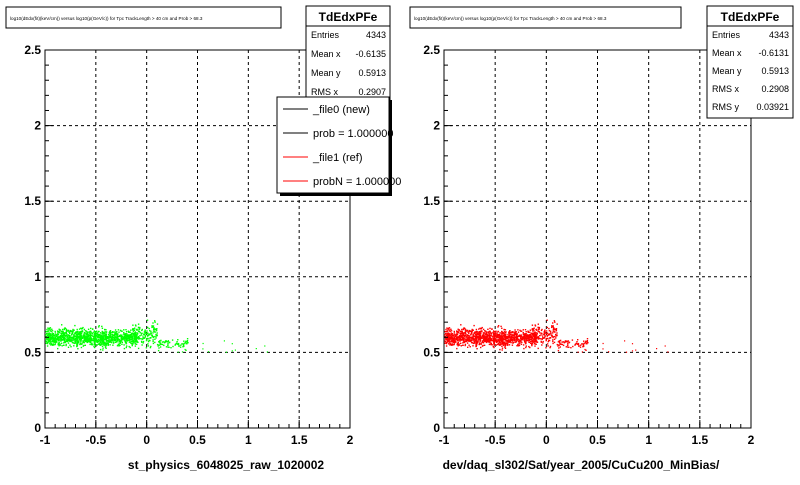  Describe the element at coordinates (495, 440) in the screenshot. I see `x-tick-label: -0.5` at that location.